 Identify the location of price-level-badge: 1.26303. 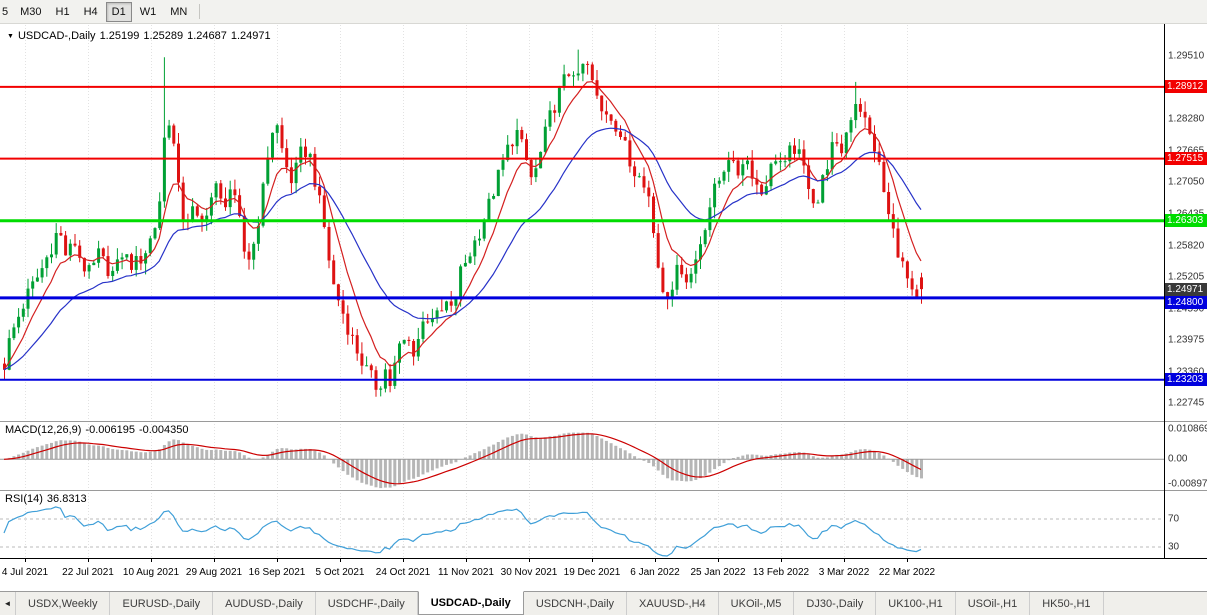
(1186, 221).